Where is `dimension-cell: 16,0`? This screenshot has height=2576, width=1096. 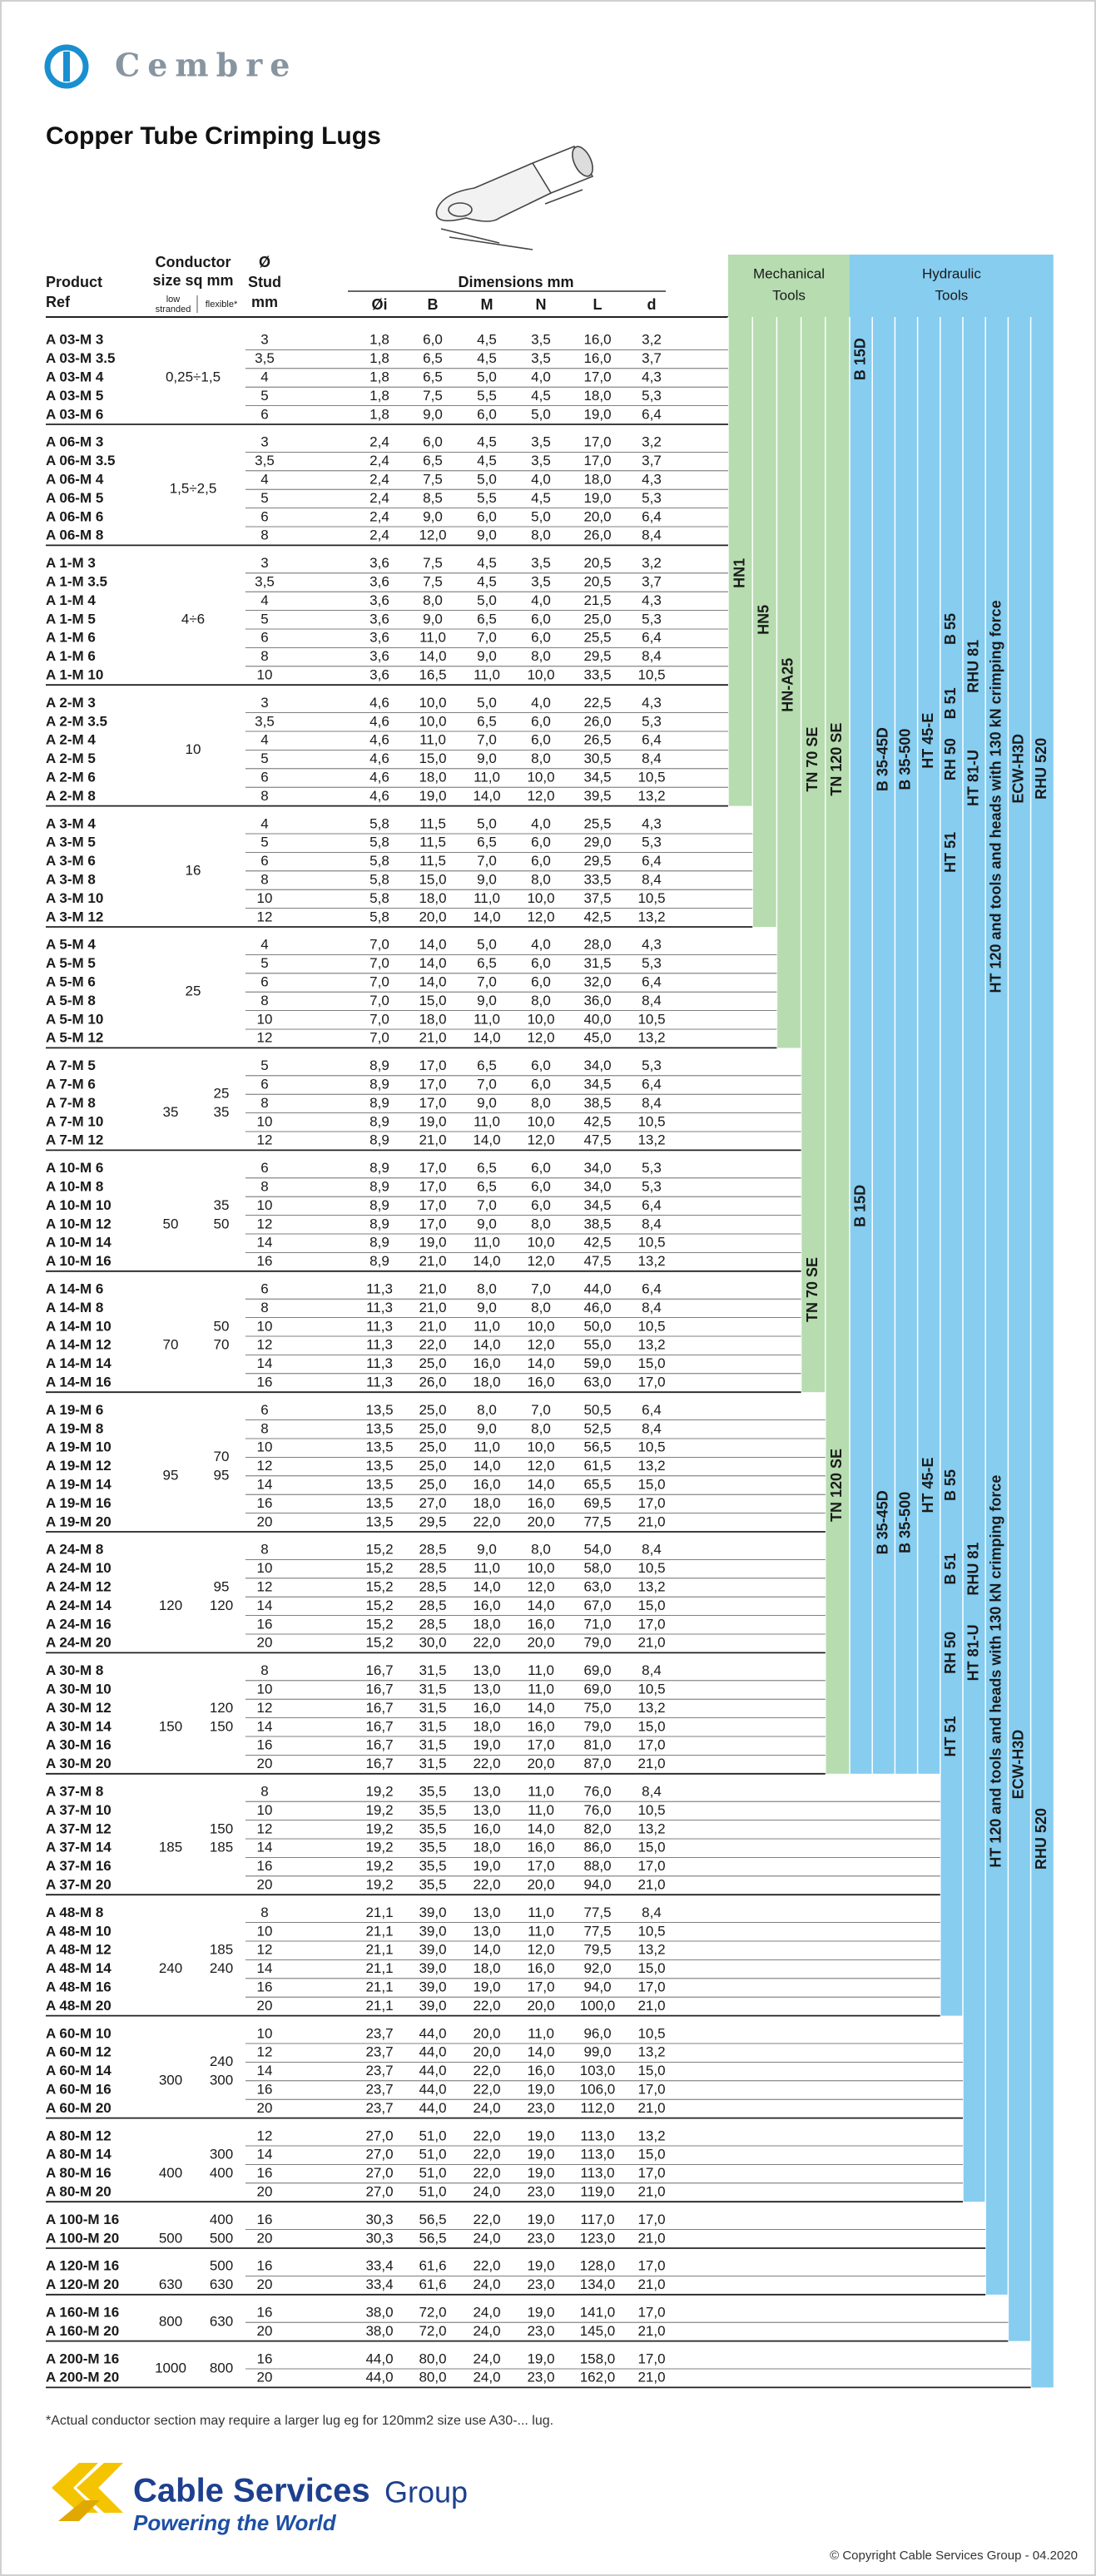 dimension-cell: 16,0 is located at coordinates (540, 1726).